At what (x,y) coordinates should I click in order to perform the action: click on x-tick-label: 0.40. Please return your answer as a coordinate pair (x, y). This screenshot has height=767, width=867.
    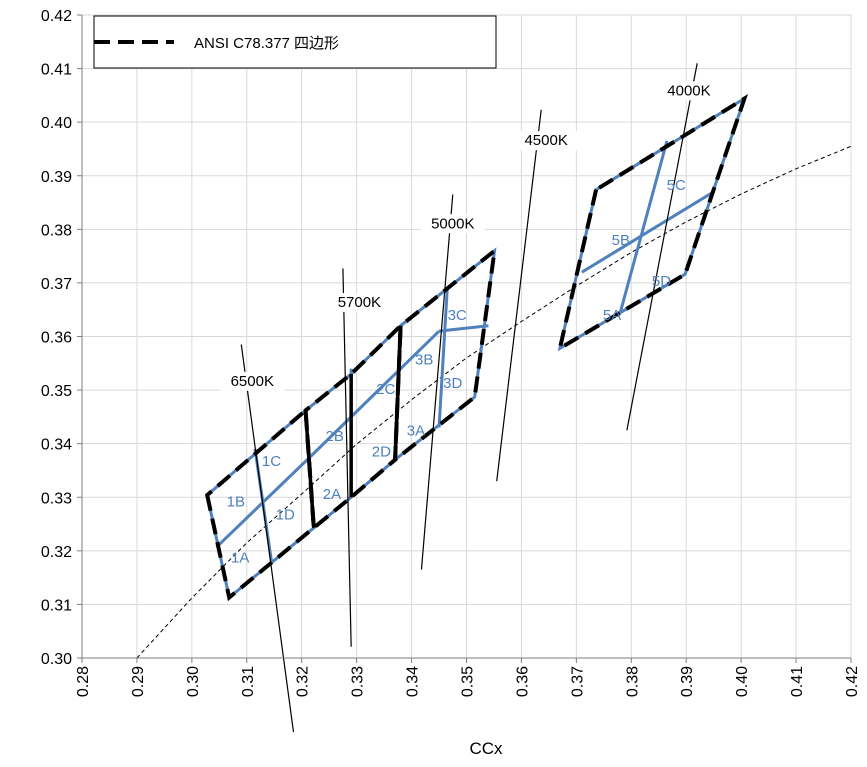
    Looking at the image, I should click on (742, 681).